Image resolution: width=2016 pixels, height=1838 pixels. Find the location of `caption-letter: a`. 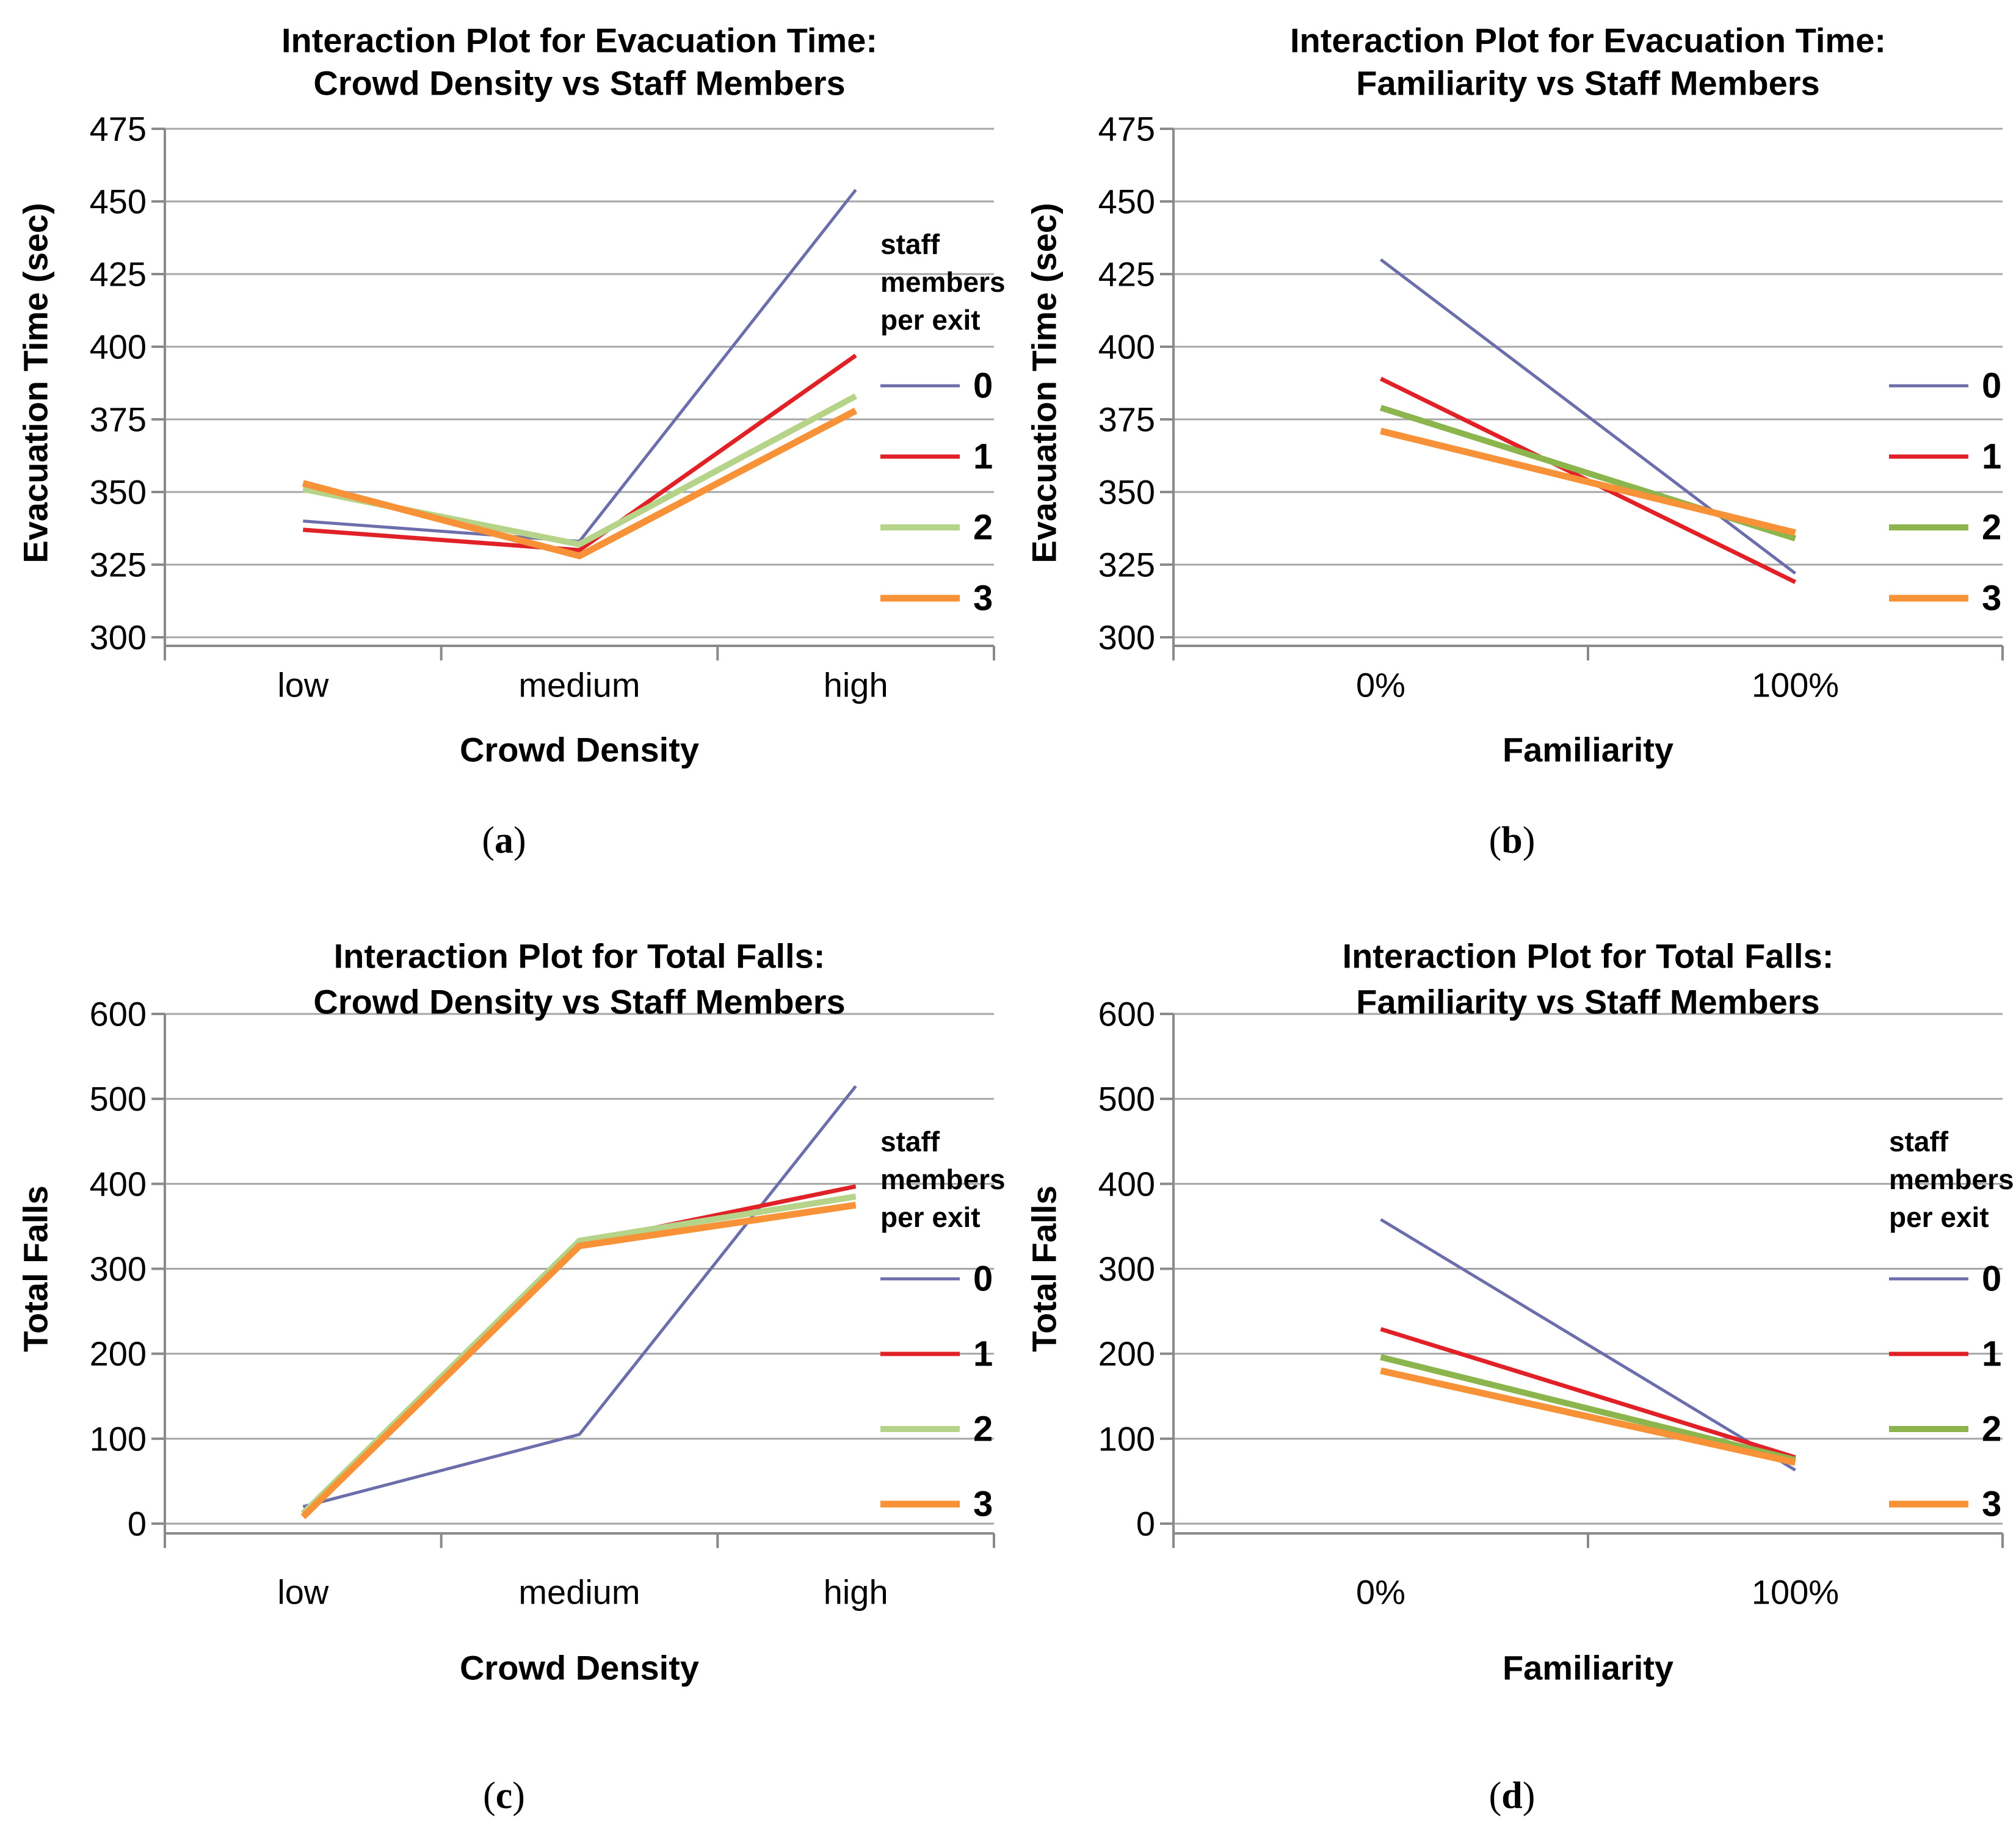

caption-letter: a is located at coordinates (504, 840).